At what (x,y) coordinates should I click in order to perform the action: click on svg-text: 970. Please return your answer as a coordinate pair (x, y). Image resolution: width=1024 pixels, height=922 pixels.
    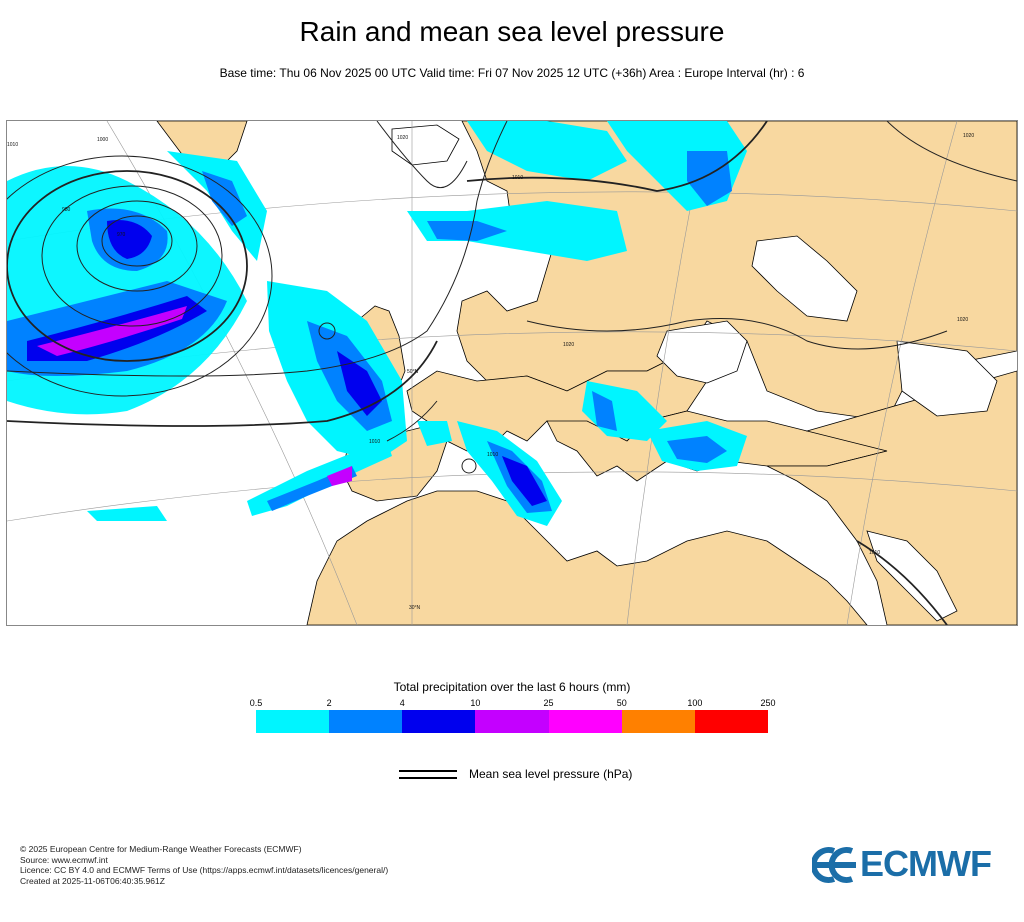
    Looking at the image, I should click on (121, 235).